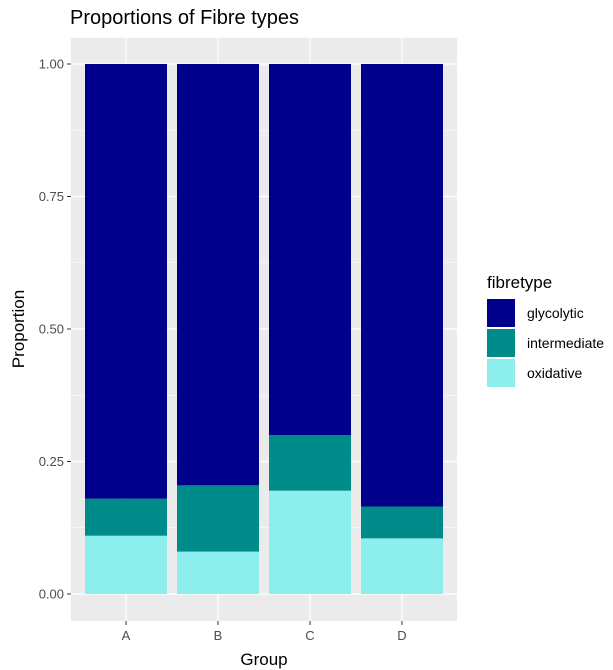 Image resolution: width=613 pixels, height=670 pixels. I want to click on legend-label-glycolytic: glycolytic, so click(555, 313).